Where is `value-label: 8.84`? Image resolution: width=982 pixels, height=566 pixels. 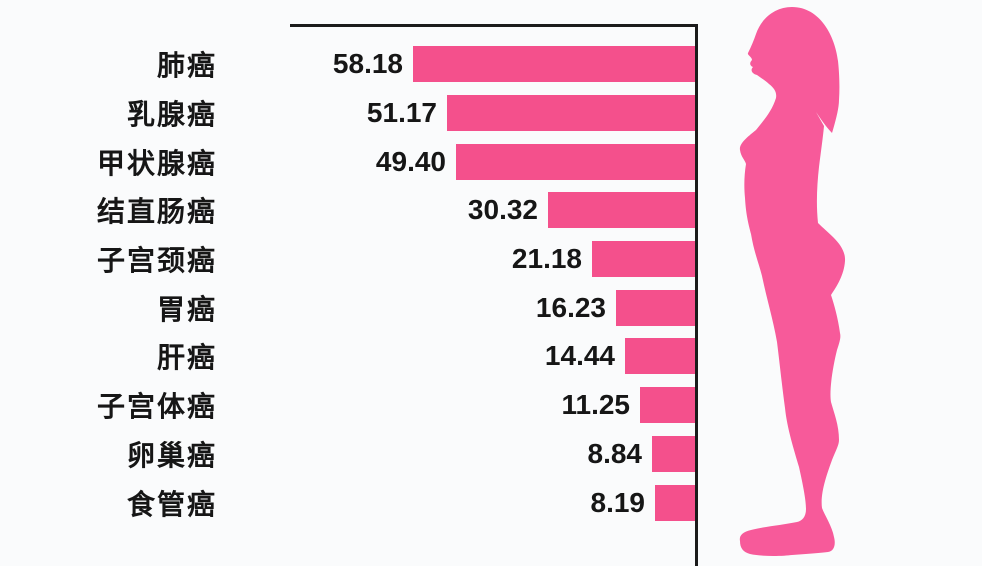
value-label: 8.84 is located at coordinates (615, 453).